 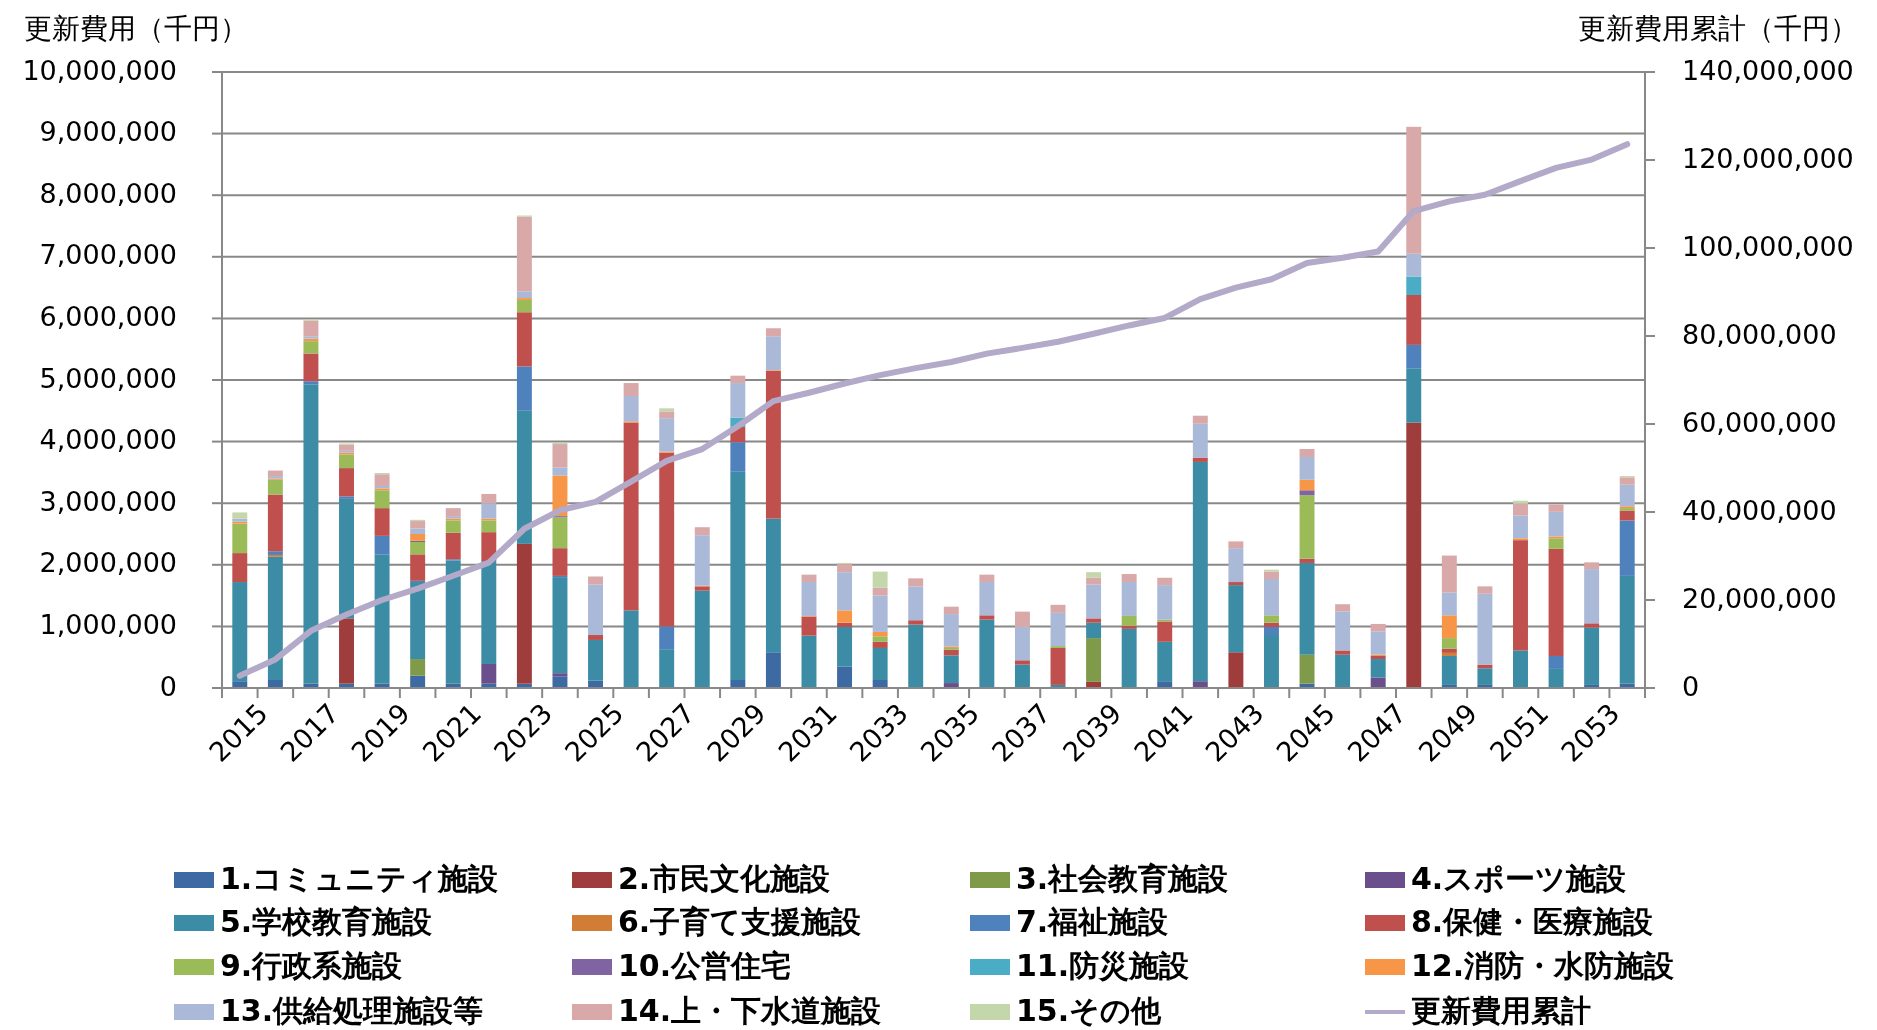 What do you see at coordinates (1759, 334) in the screenshot?
I see `y2-tick-label: 80,000,000` at bounding box center [1759, 334].